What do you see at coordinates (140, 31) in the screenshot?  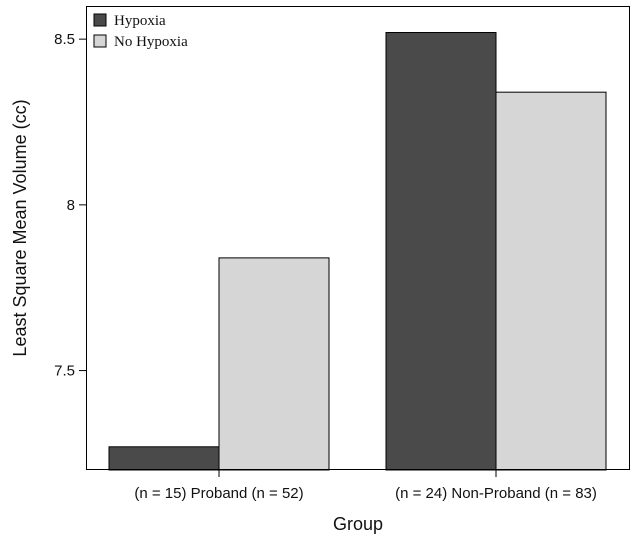 I see `legend: Hypoxia No Hypoxia` at bounding box center [140, 31].